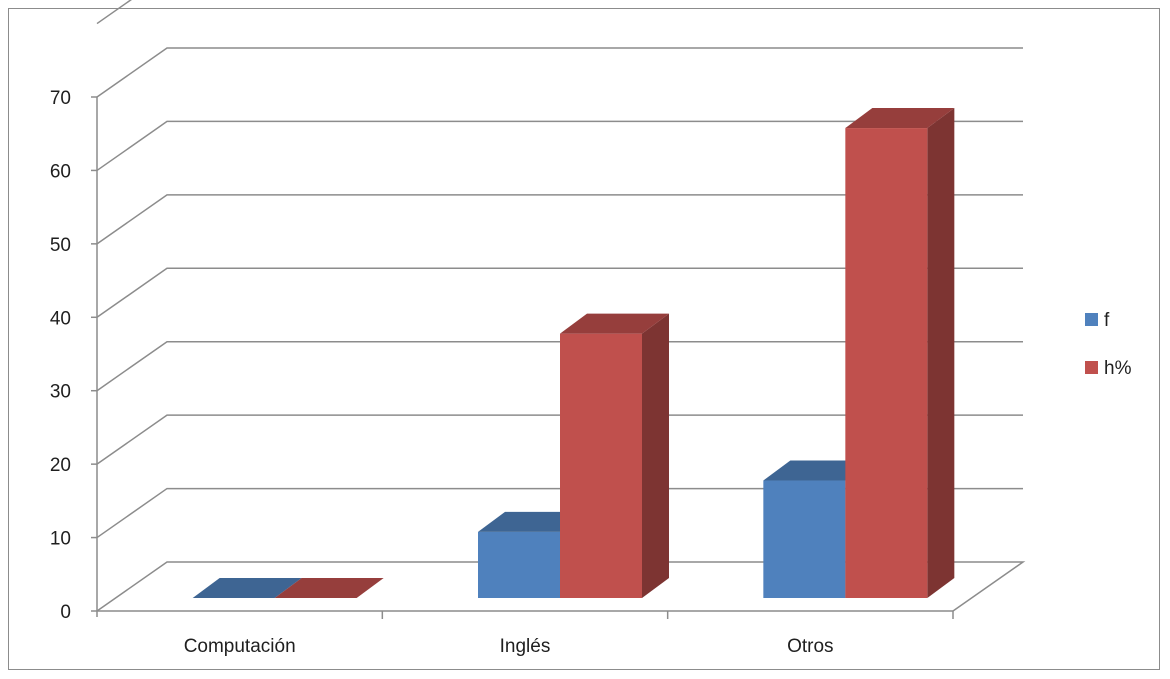  I want to click on y-tick-label: 30, so click(60, 392).